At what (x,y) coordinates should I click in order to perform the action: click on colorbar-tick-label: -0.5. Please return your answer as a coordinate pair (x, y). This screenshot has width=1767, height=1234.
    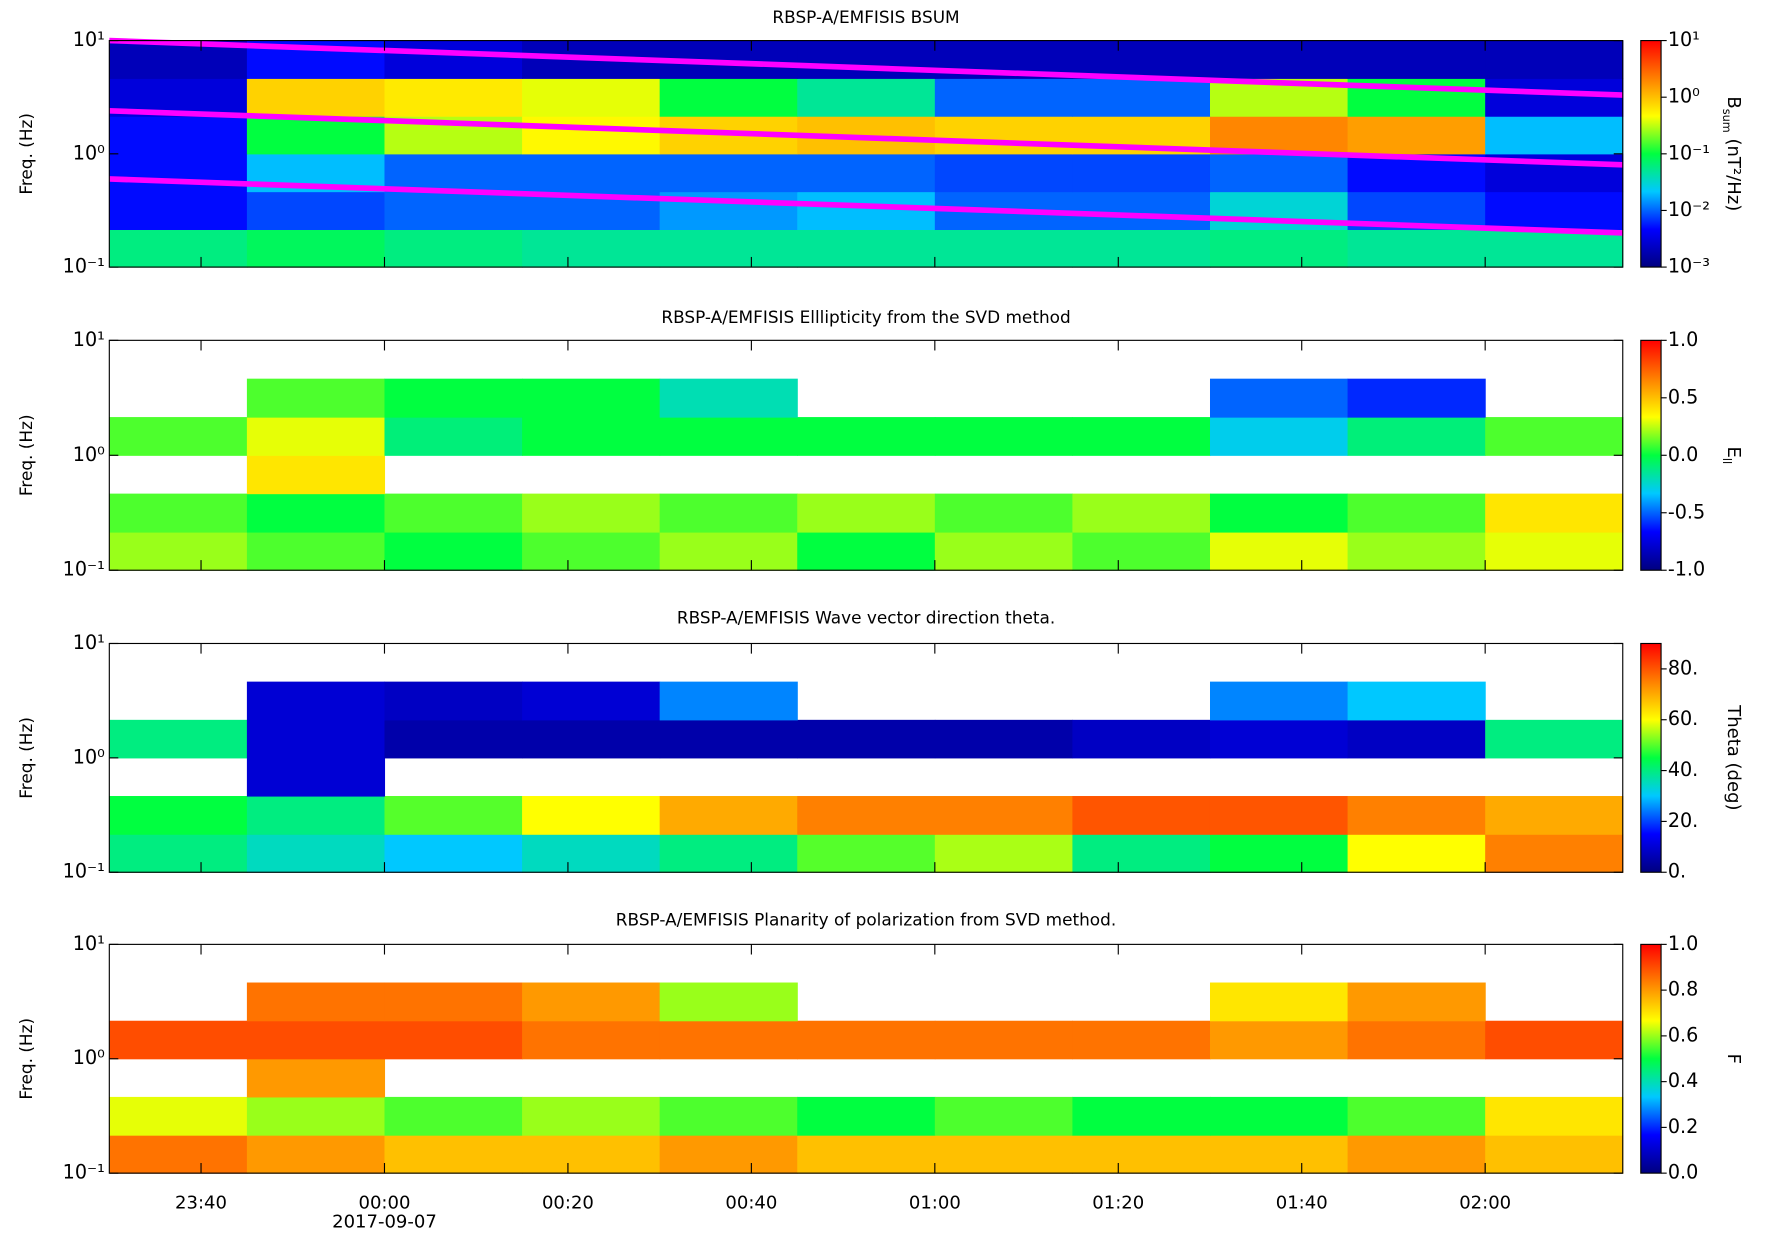
    Looking at the image, I should click on (1686, 511).